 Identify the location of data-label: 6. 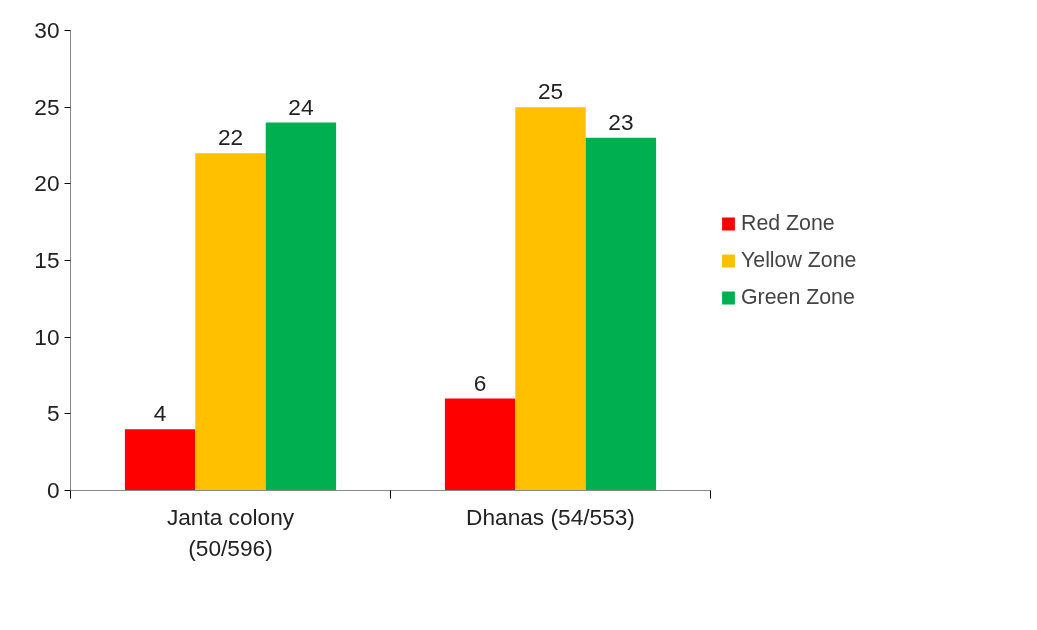
(480, 382).